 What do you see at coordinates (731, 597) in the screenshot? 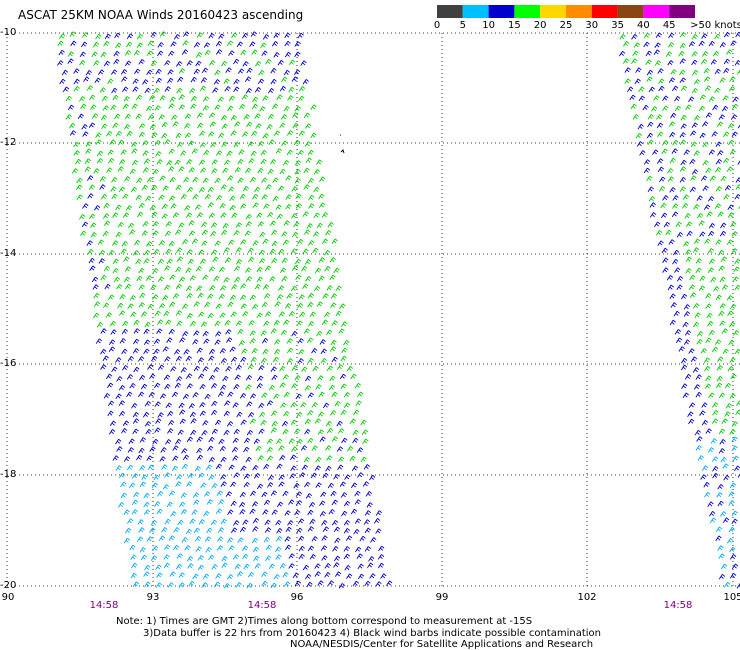
I see `longitude-tick: 105` at bounding box center [731, 597].